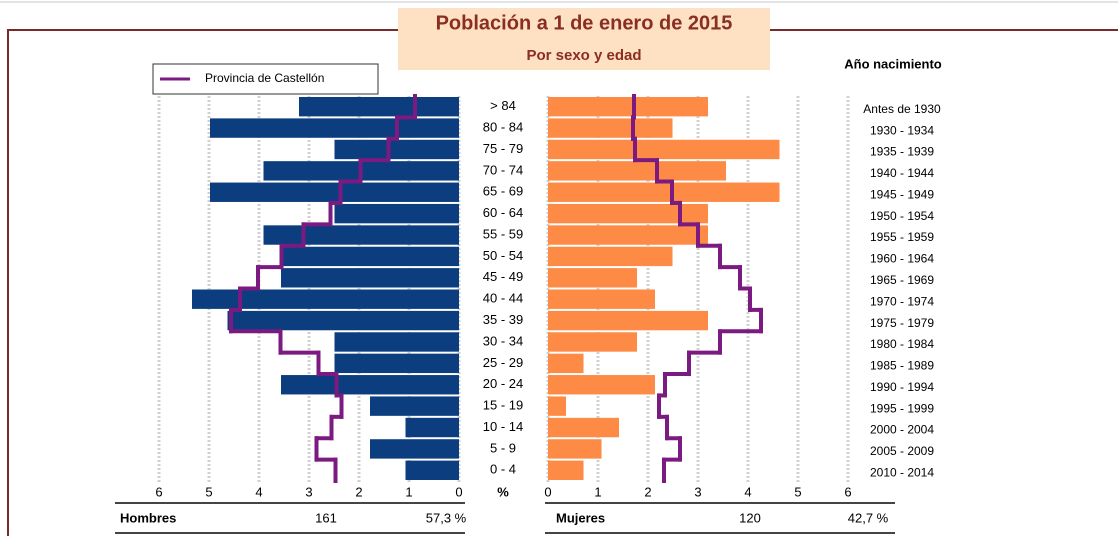 Image resolution: width=1118 pixels, height=536 pixels. What do you see at coordinates (503, 405) in the screenshot?
I see `category-label: 15 - 19` at bounding box center [503, 405].